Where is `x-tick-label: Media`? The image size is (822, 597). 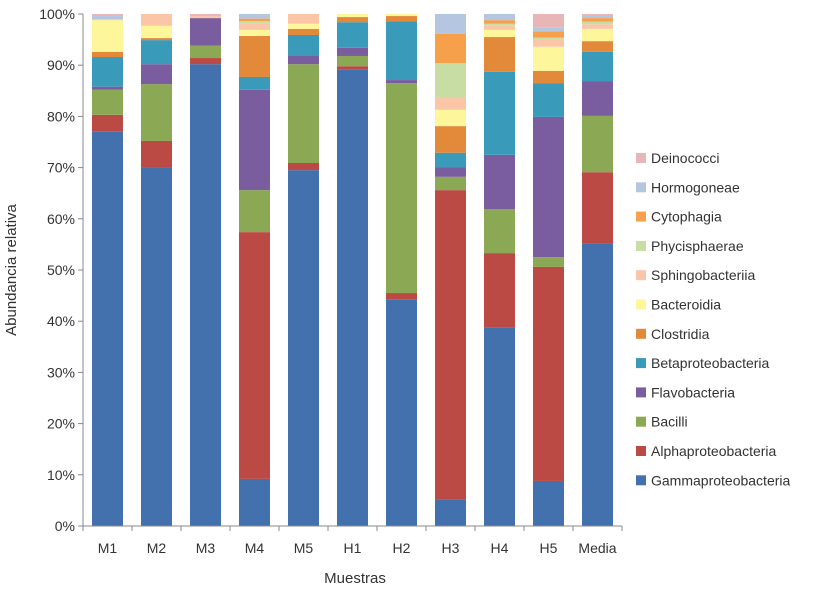
x-tick-label: Media is located at coordinates (597, 548).